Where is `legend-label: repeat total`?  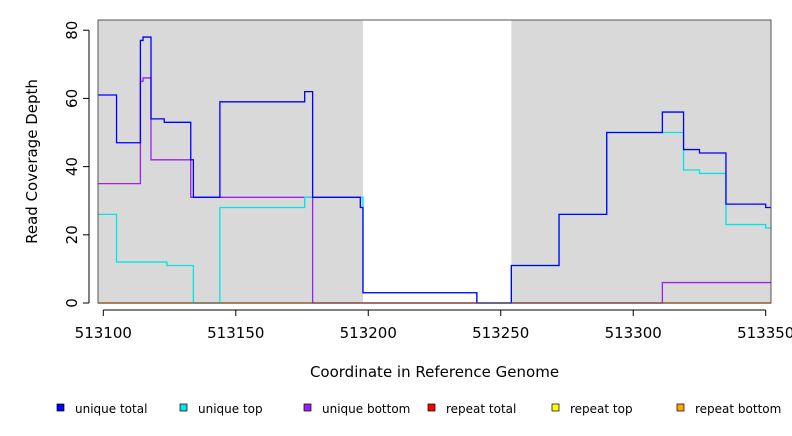
legend-label: repeat total is located at coordinates (481, 409).